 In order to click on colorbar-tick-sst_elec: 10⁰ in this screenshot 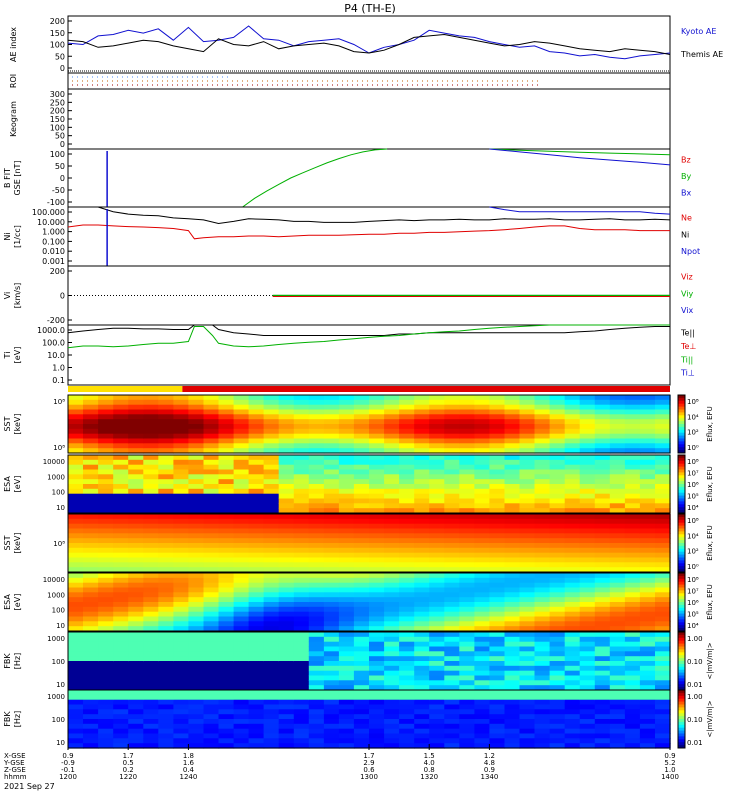, I will do `click(693, 567)`.